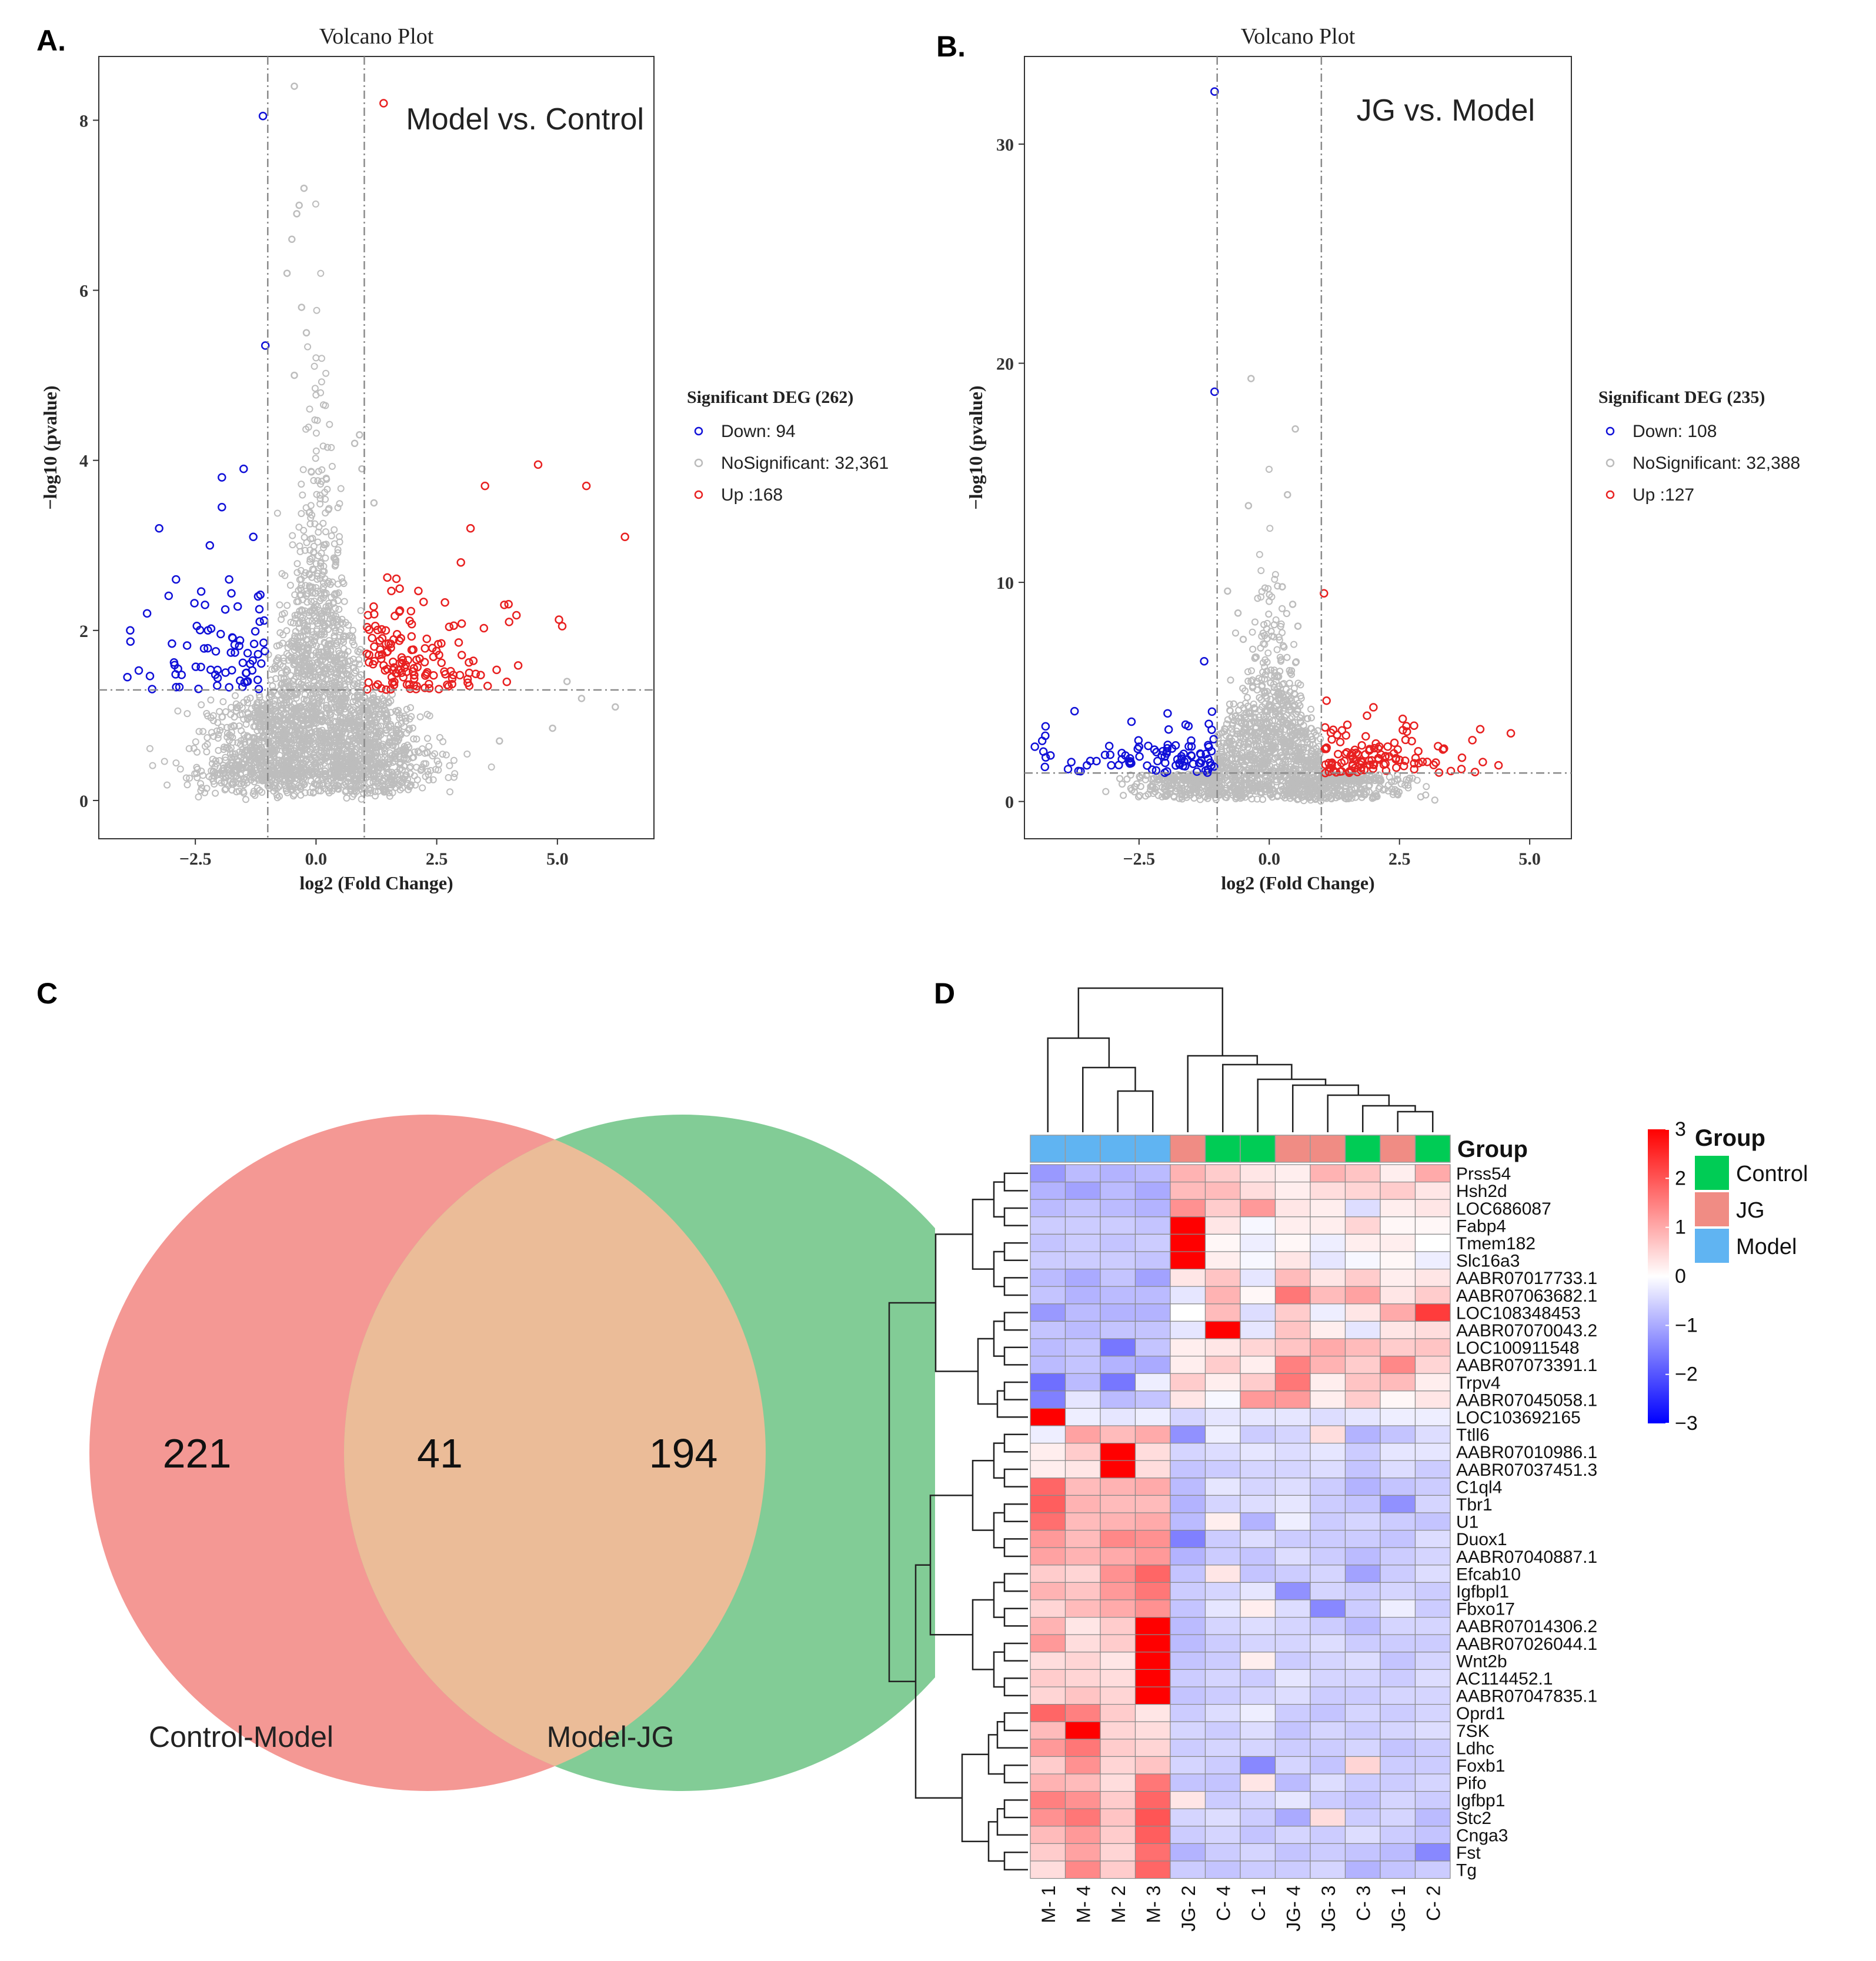 This screenshot has height=1961, width=1876. I want to click on panel-label-a: A., so click(51, 40).